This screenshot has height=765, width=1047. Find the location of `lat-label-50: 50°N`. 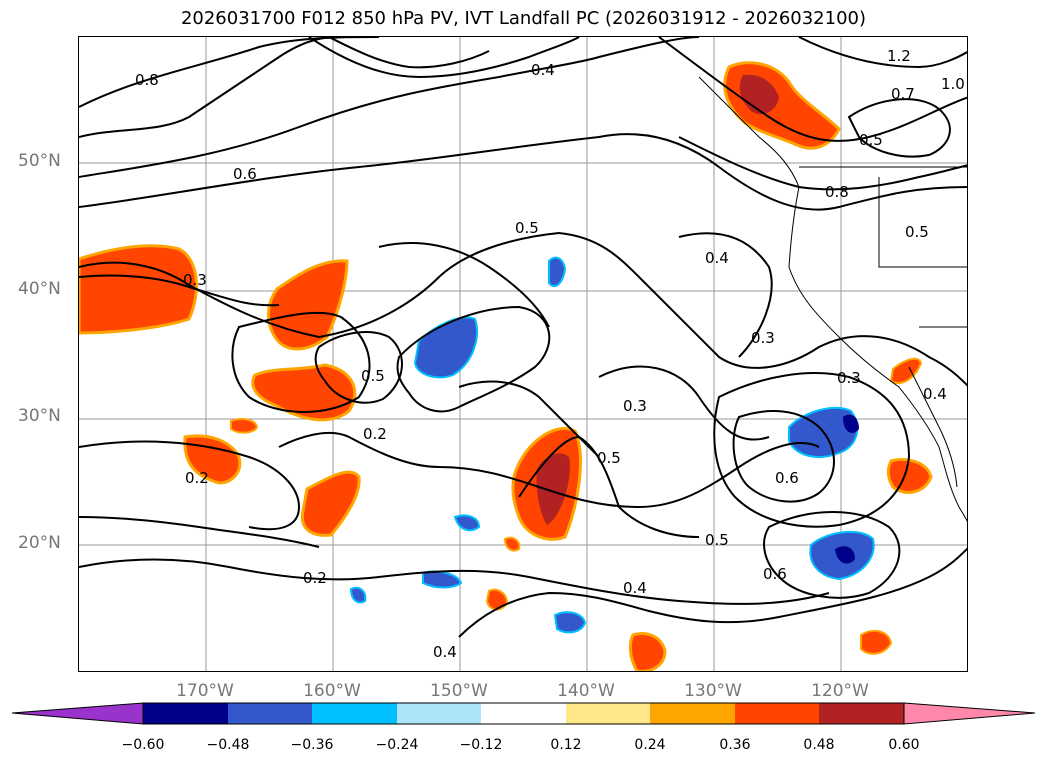

lat-label-50: 50°N is located at coordinates (39, 161).